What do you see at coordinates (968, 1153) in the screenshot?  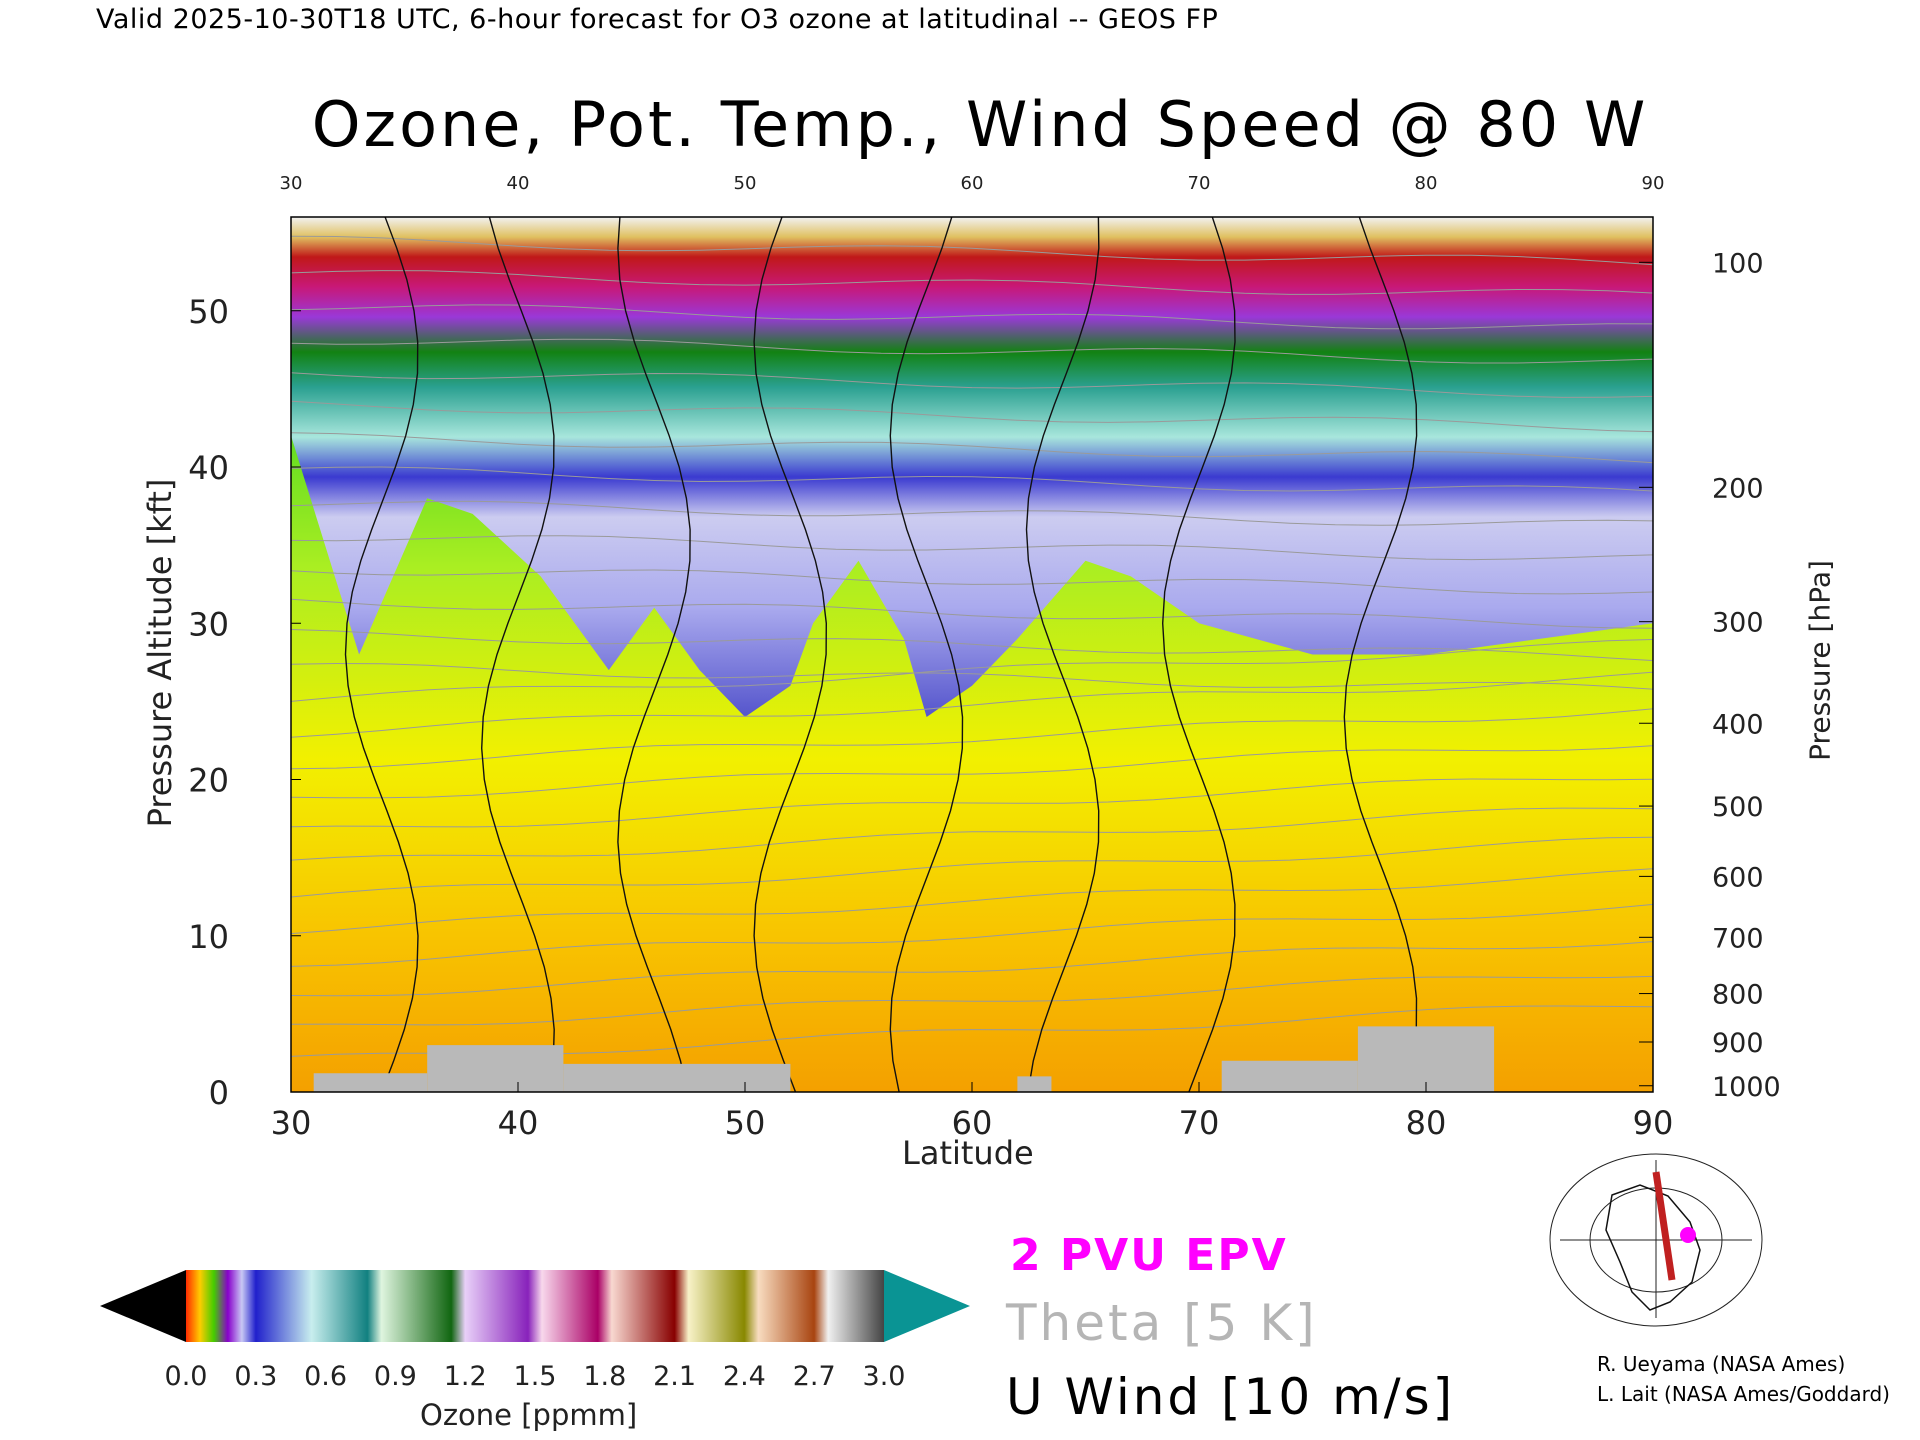 I see `x-axis-title: Latitude` at bounding box center [968, 1153].